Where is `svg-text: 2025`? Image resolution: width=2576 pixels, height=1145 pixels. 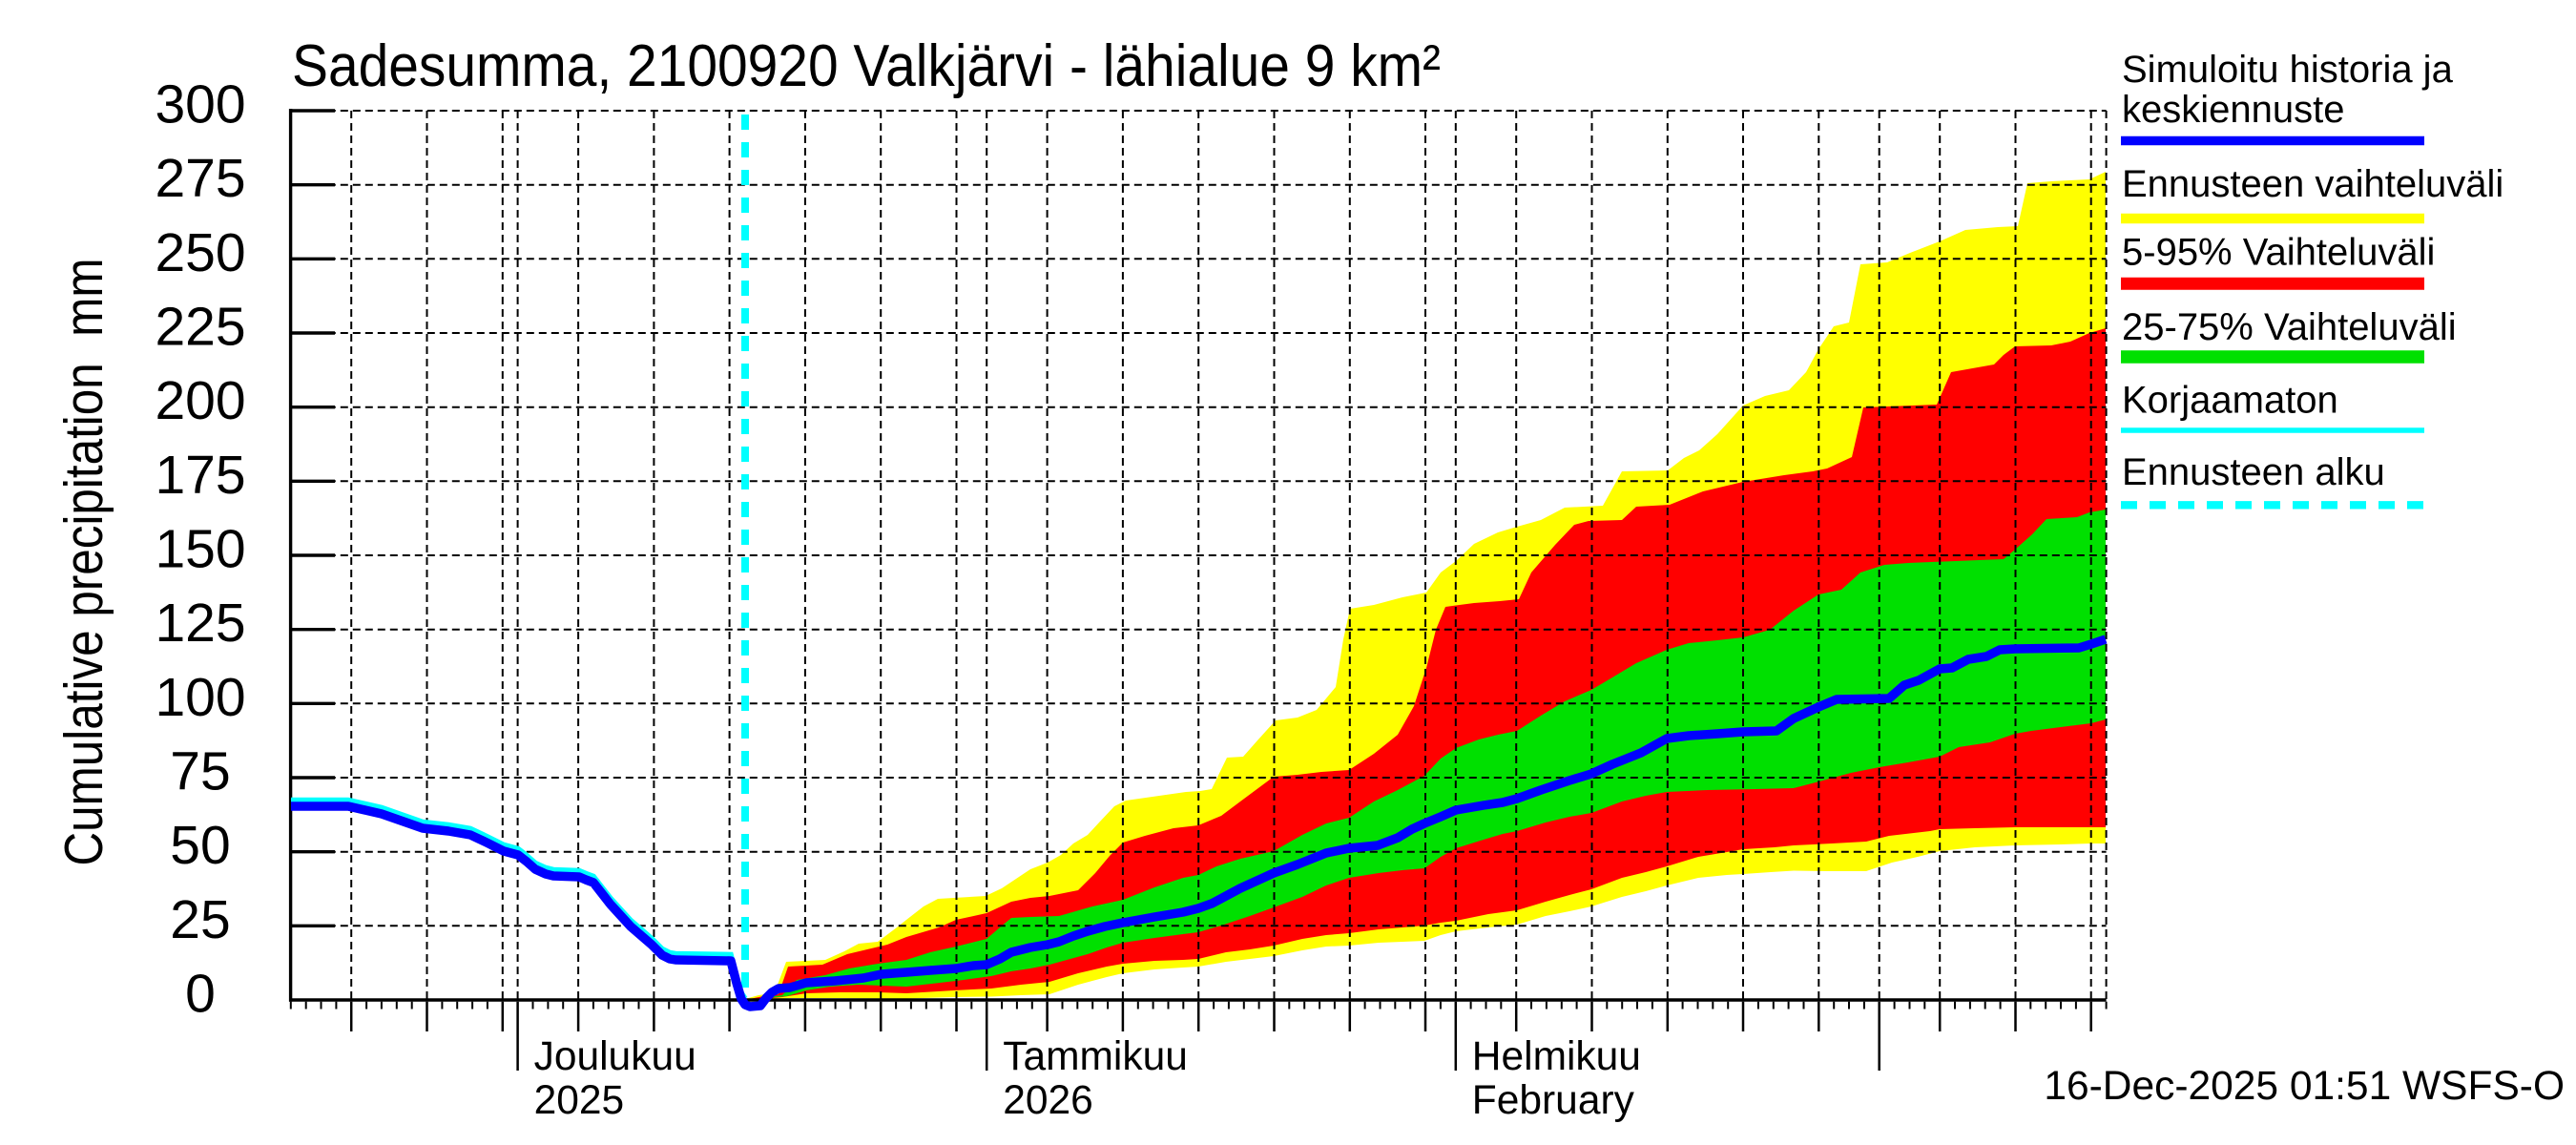
svg-text: 2025 is located at coordinates (579, 1100).